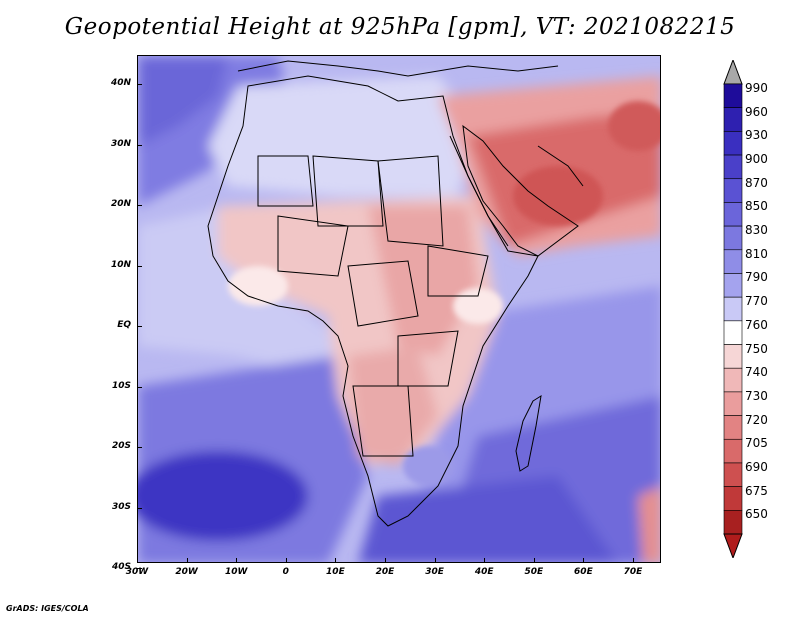 The height and width of the screenshot is (618, 800). Describe the element at coordinates (756, 490) in the screenshot. I see `legend-level-label: 675` at that location.